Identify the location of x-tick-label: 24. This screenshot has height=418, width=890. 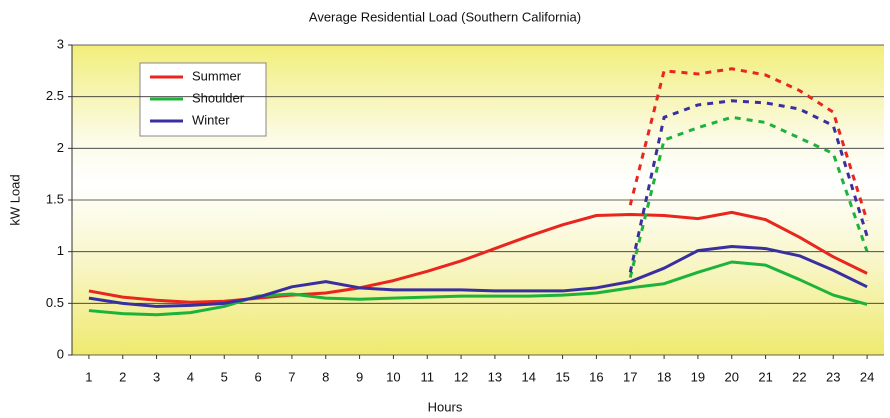
(867, 376).